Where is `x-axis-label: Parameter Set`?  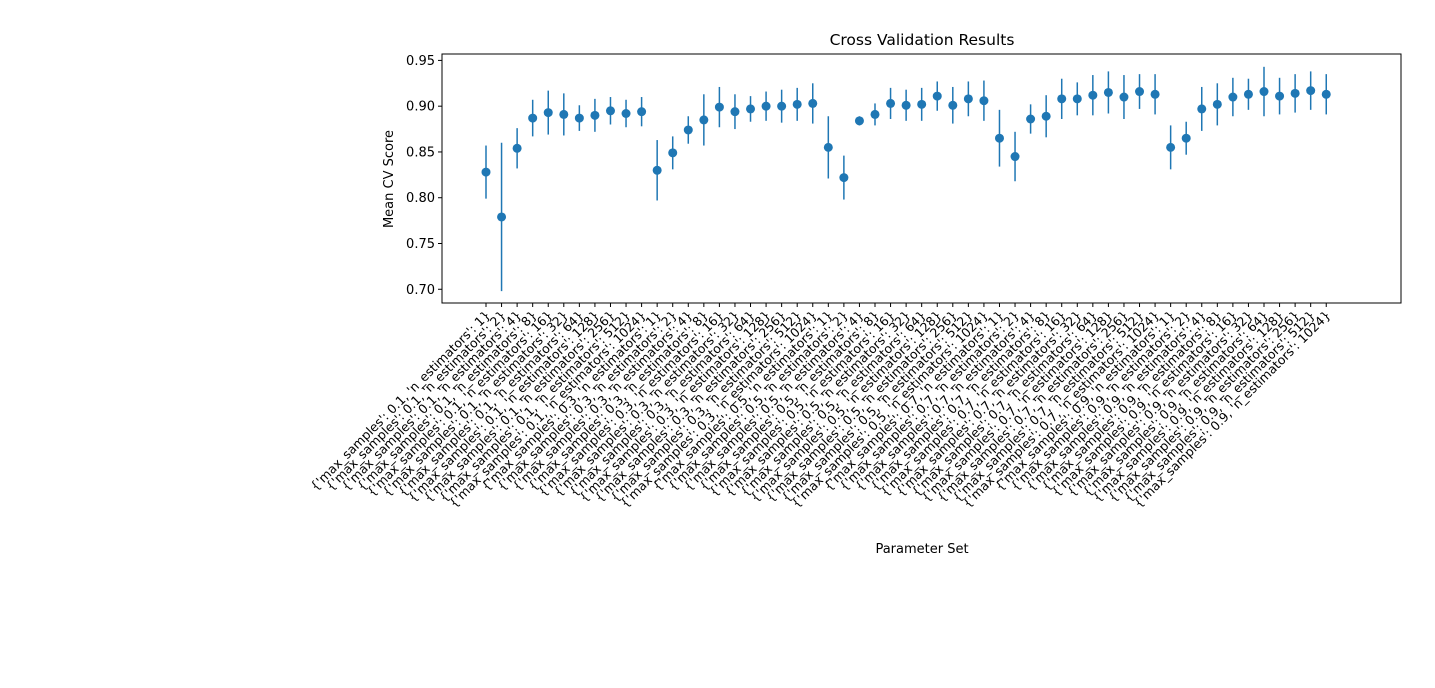 x-axis-label: Parameter Set is located at coordinates (921, 549).